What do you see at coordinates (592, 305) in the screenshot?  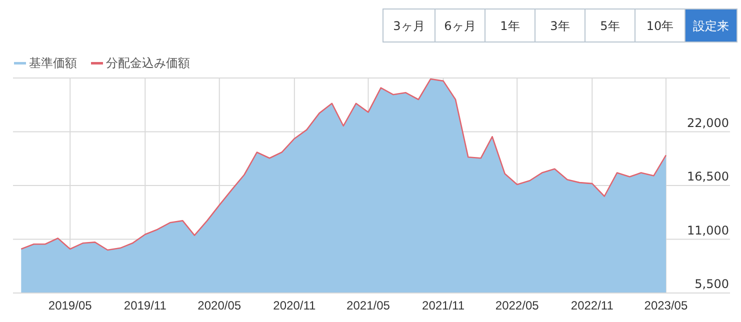 I see `x-tick-label: 2022/11` at bounding box center [592, 305].